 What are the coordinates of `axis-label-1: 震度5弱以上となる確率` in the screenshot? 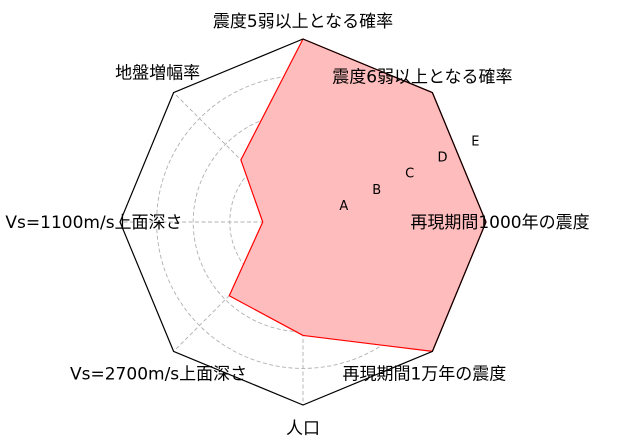 It's located at (303, 22).